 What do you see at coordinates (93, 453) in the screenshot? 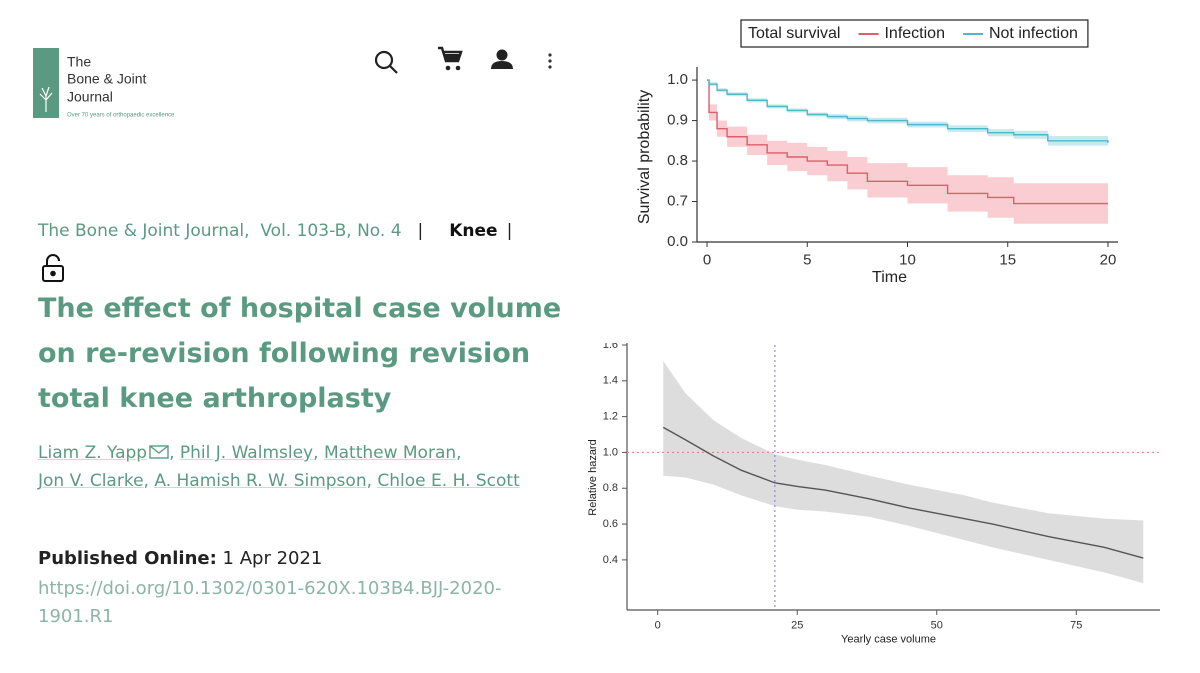
I see `author: Liam Z. Yapp` at bounding box center [93, 453].